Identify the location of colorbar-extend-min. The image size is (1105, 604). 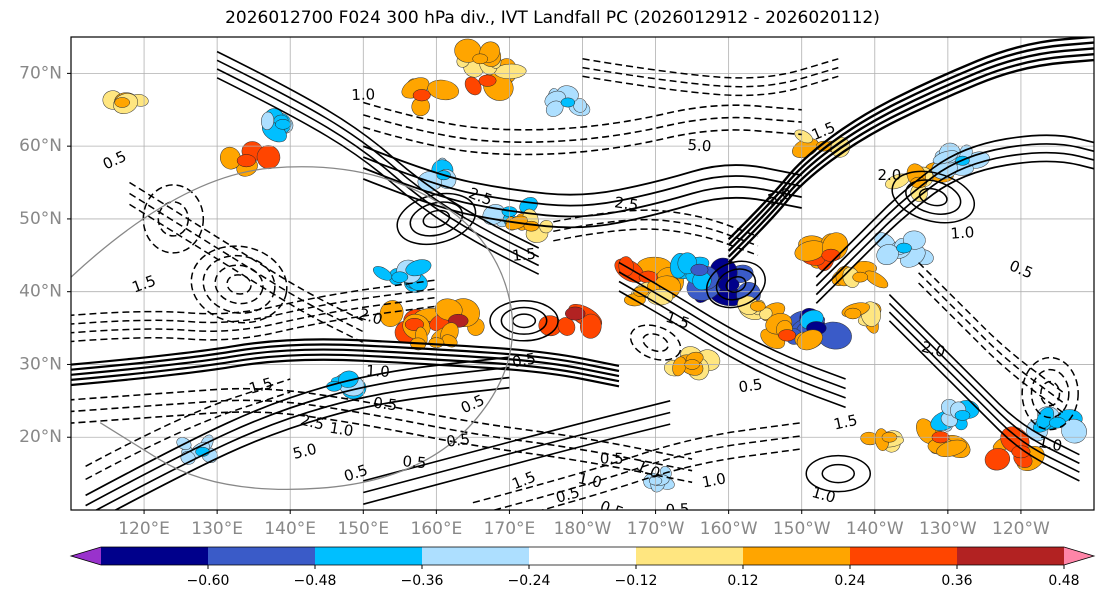
(86, 556).